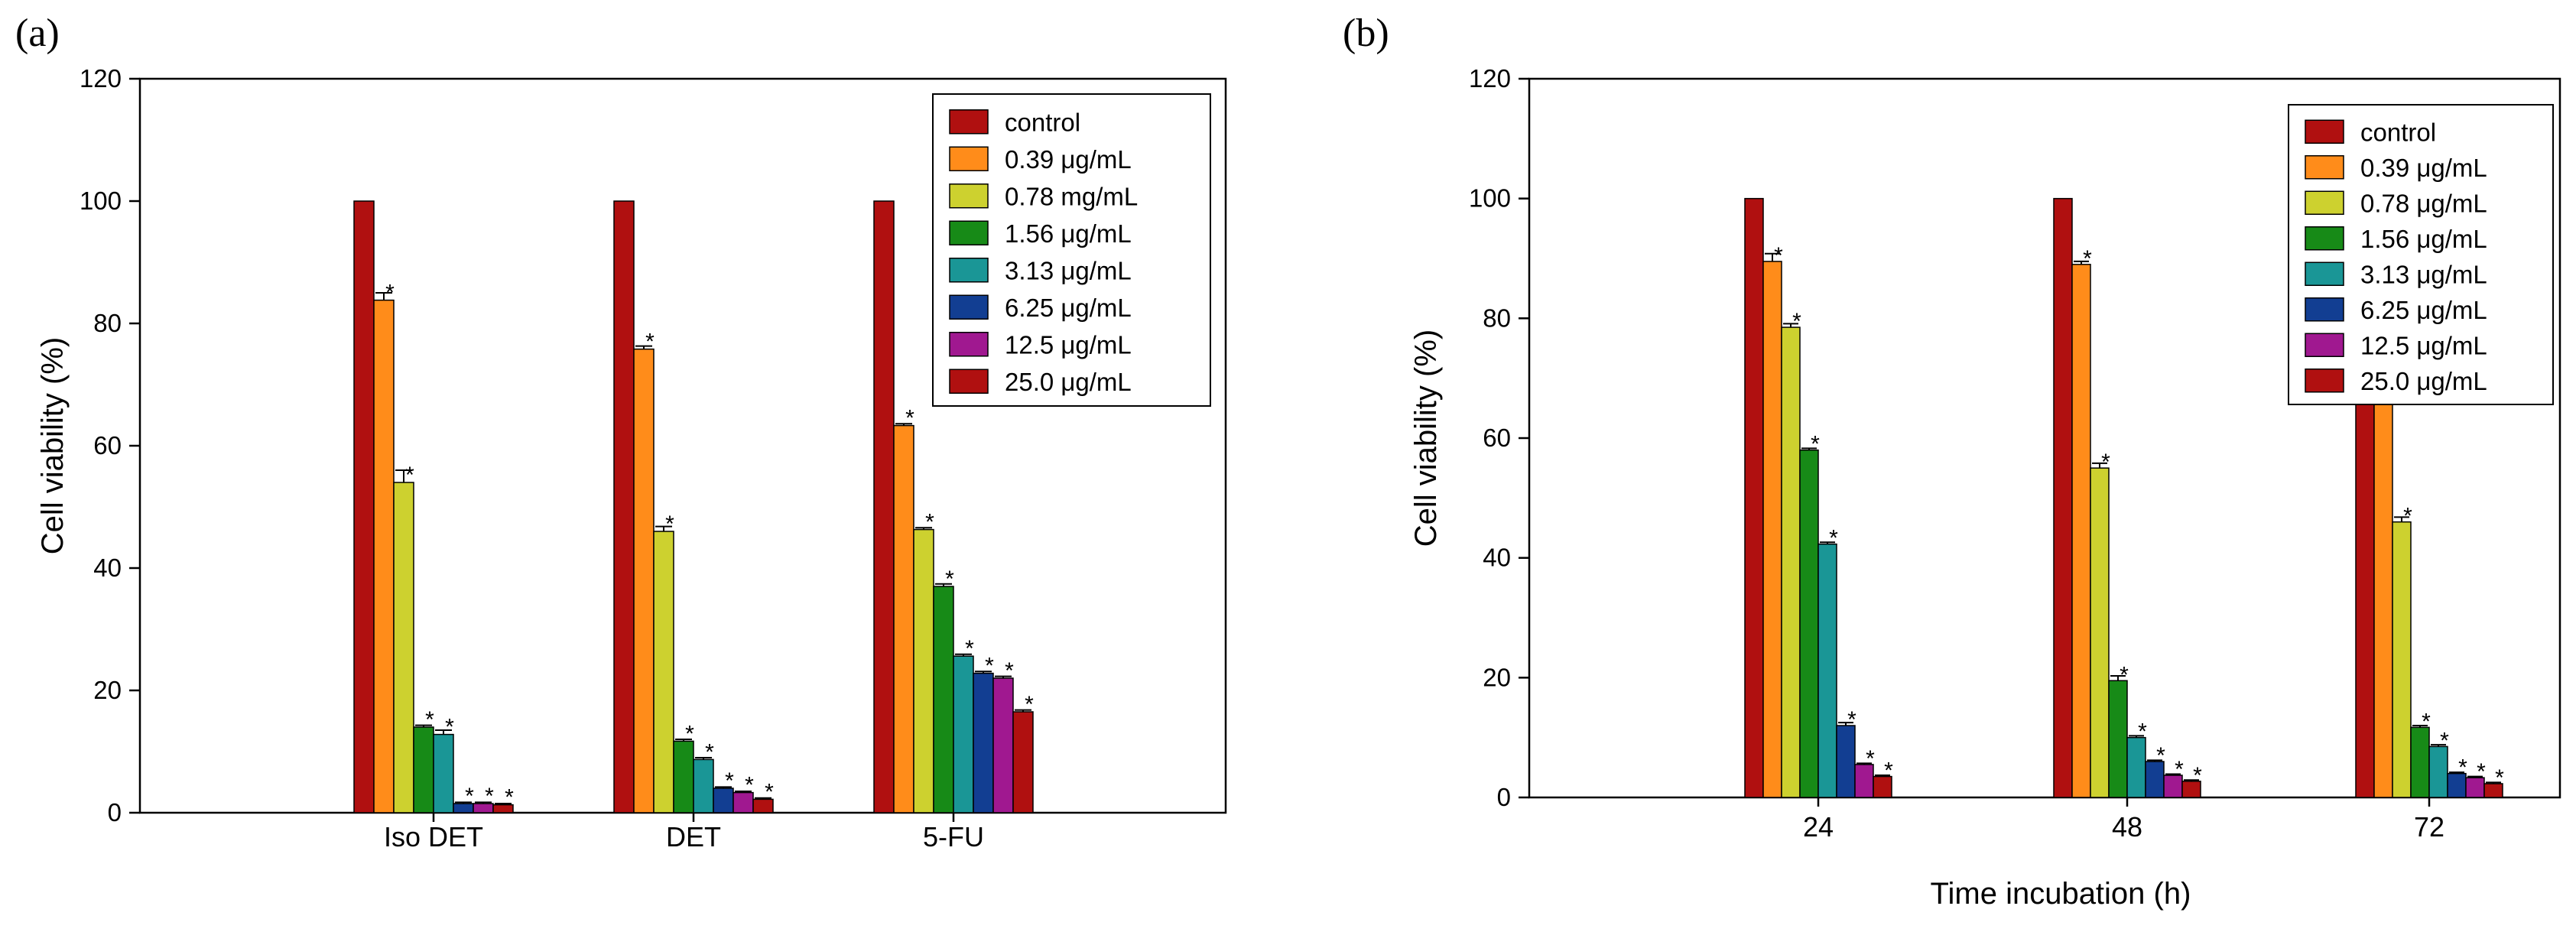 The height and width of the screenshot is (932, 2576). Describe the element at coordinates (1852, 719) in the screenshot. I see `significance-star-b-0-5: *` at that location.